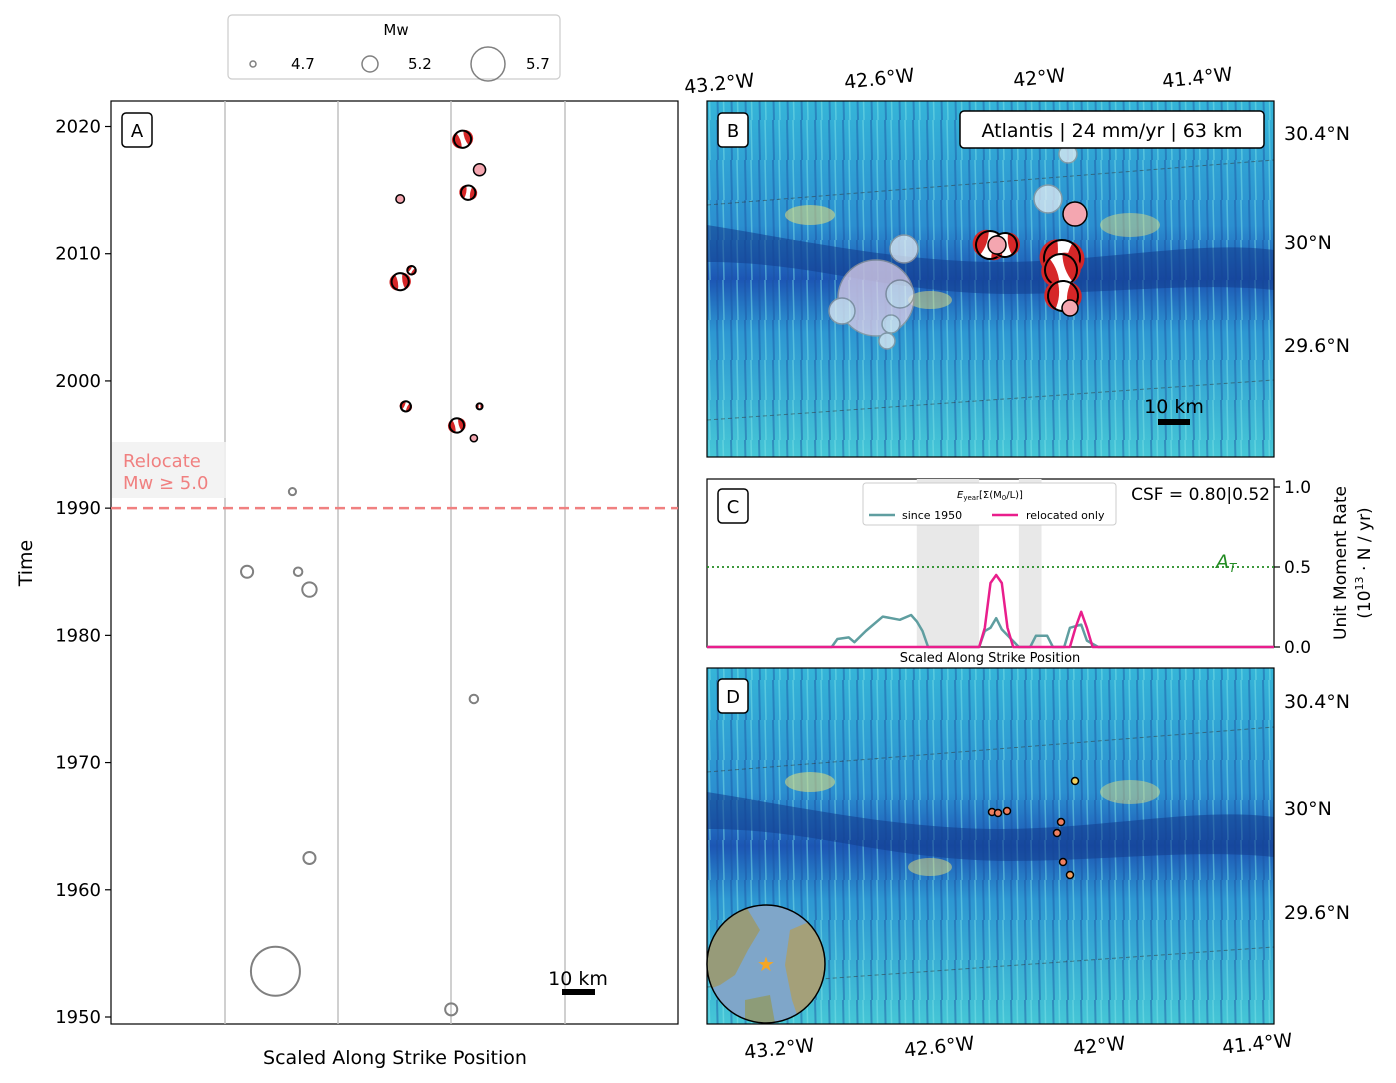  Describe the element at coordinates (1099, 1045) in the screenshot. I see `d-lon-tick: 42°W` at that location.